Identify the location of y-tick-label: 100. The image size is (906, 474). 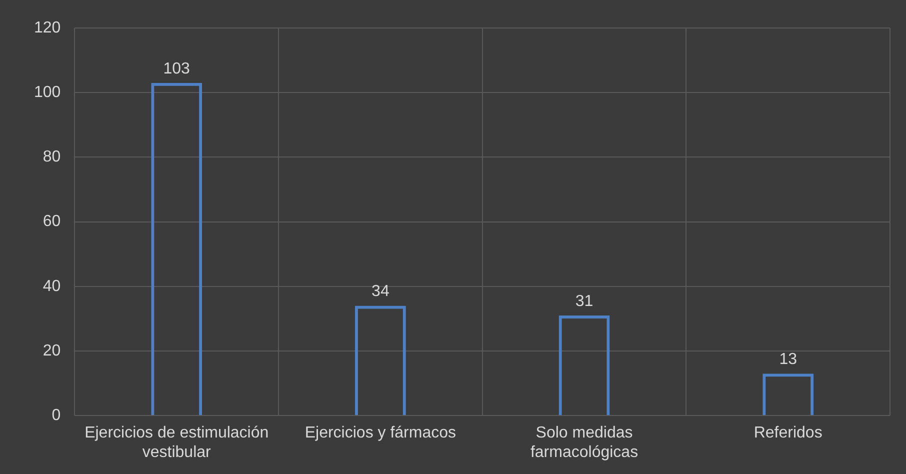
(47, 93).